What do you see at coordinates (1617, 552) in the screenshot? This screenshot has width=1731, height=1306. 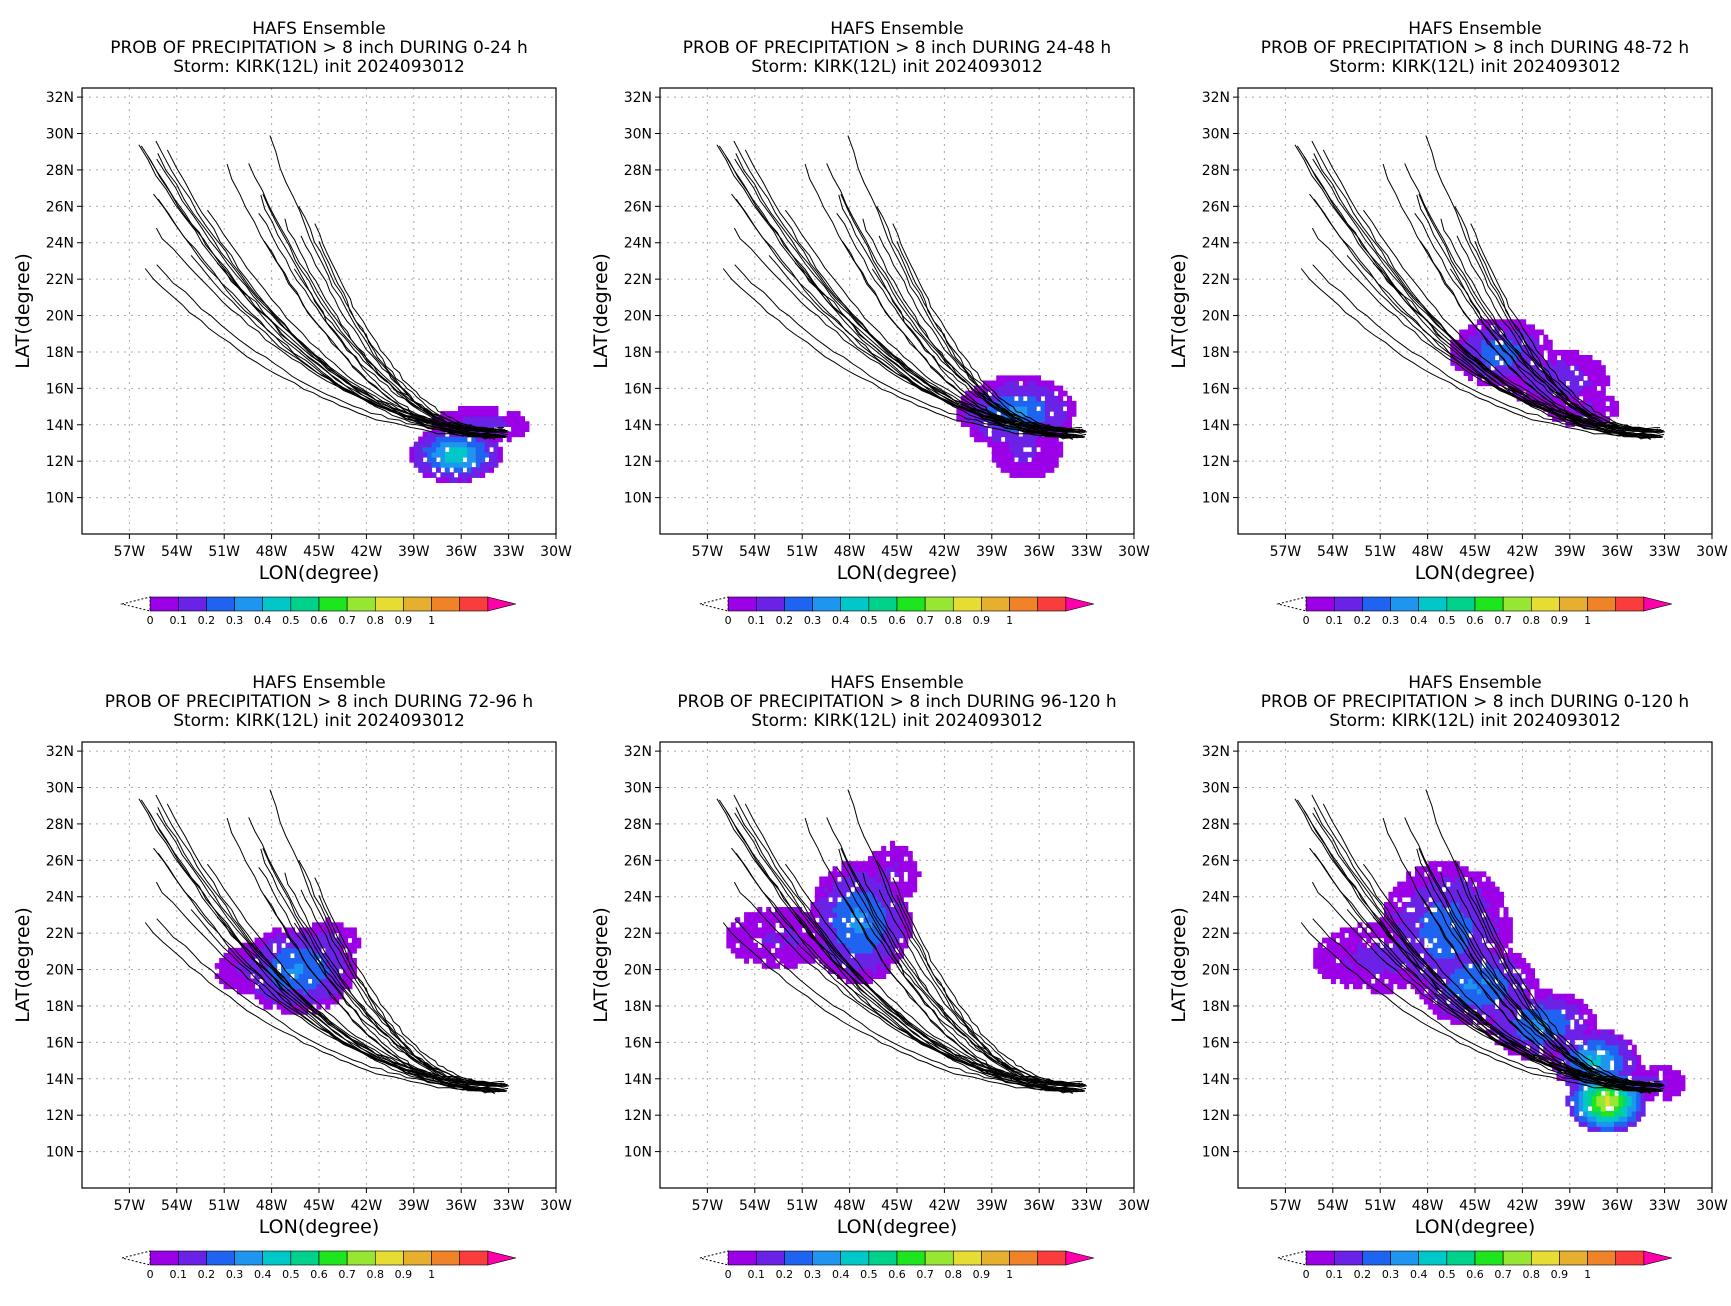 I see `x-tick-label: 36W` at bounding box center [1617, 552].